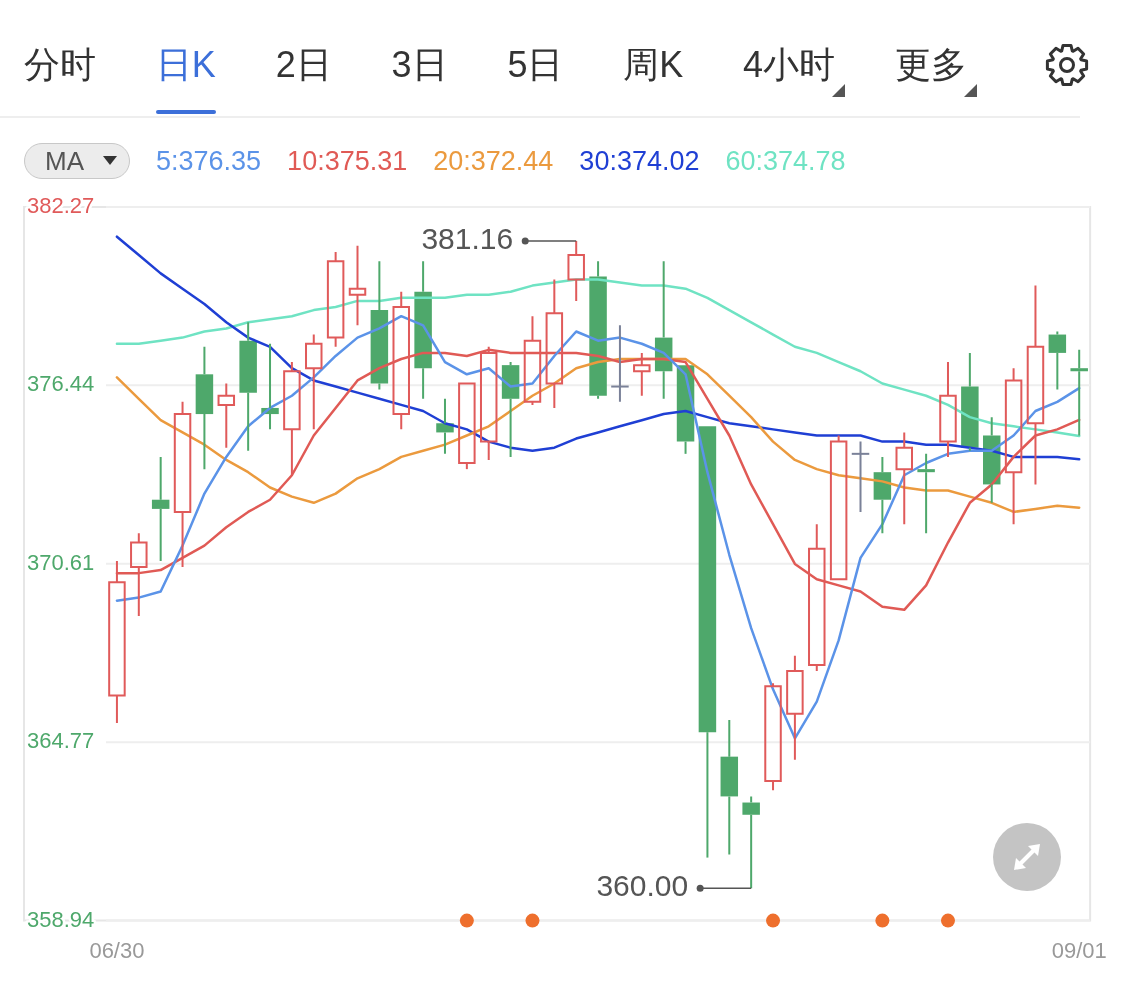 The height and width of the screenshot is (1002, 1125). What do you see at coordinates (930, 64) in the screenshot?
I see `text: 更多` at bounding box center [930, 64].